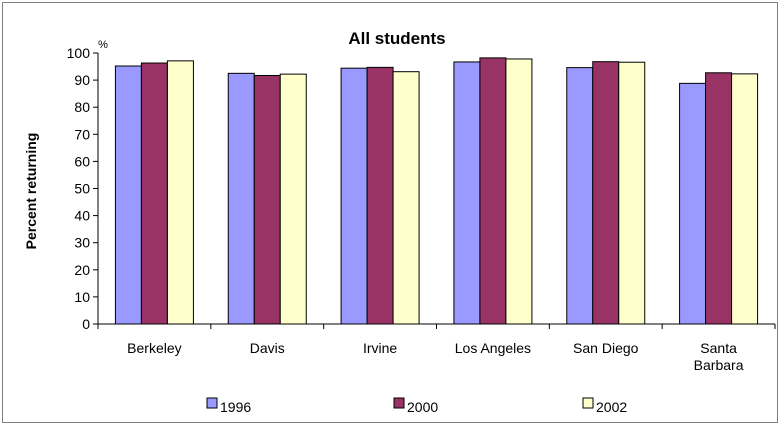  What do you see at coordinates (82, 134) in the screenshot?
I see `y-tick-label: 70` at bounding box center [82, 134].